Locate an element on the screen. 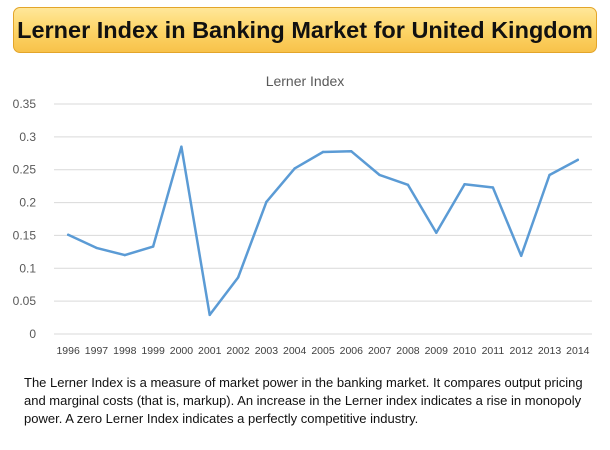 This screenshot has height=450, width=610. x-tick-label: 2006 is located at coordinates (352, 351).